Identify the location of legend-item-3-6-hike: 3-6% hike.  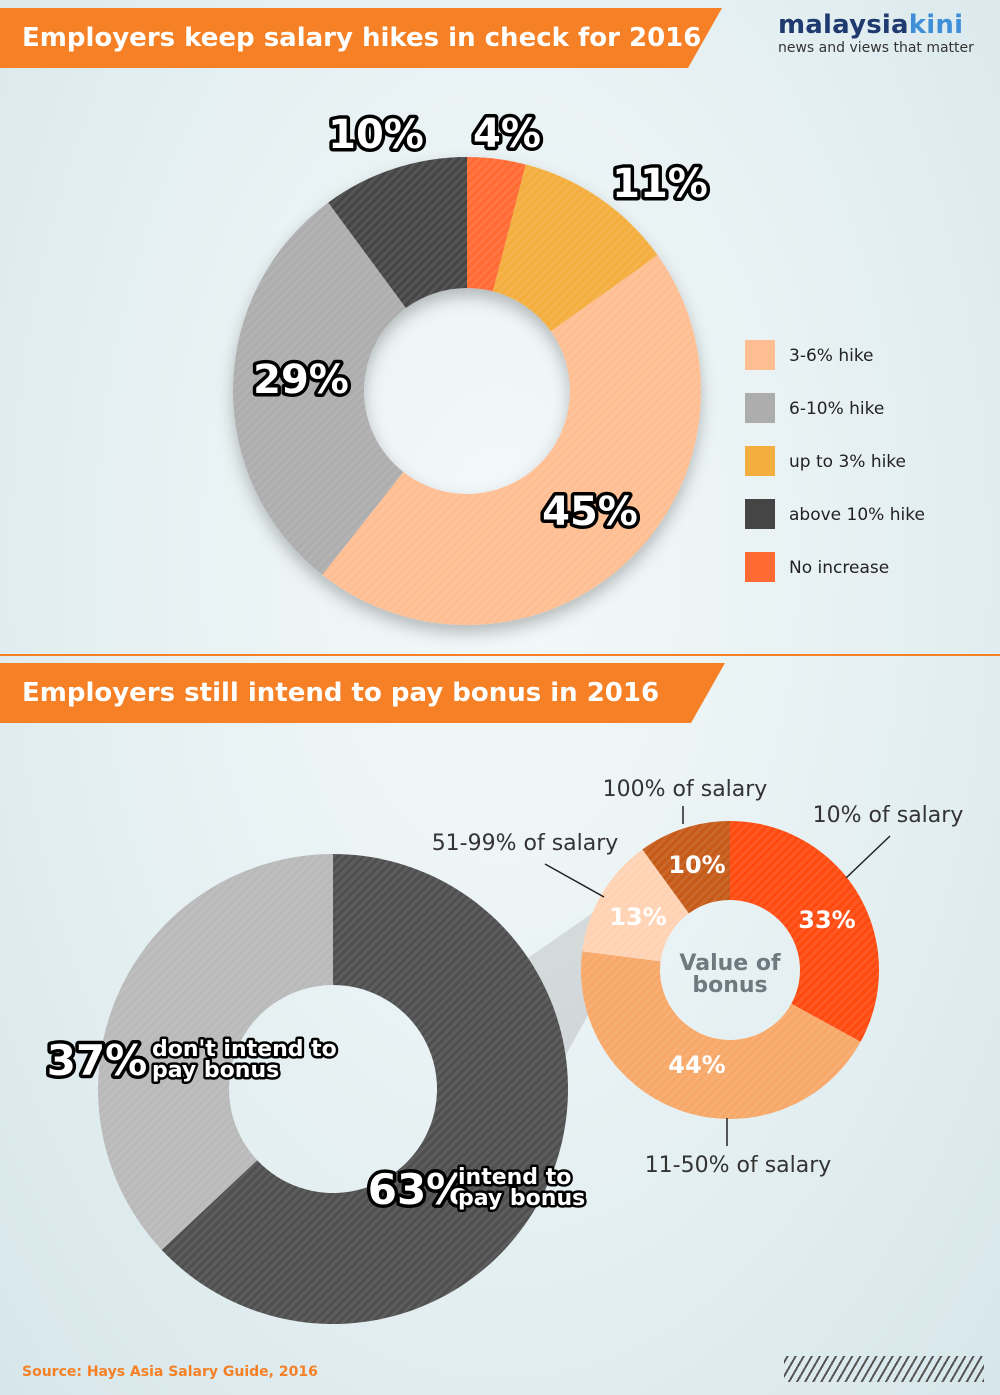
(865, 356).